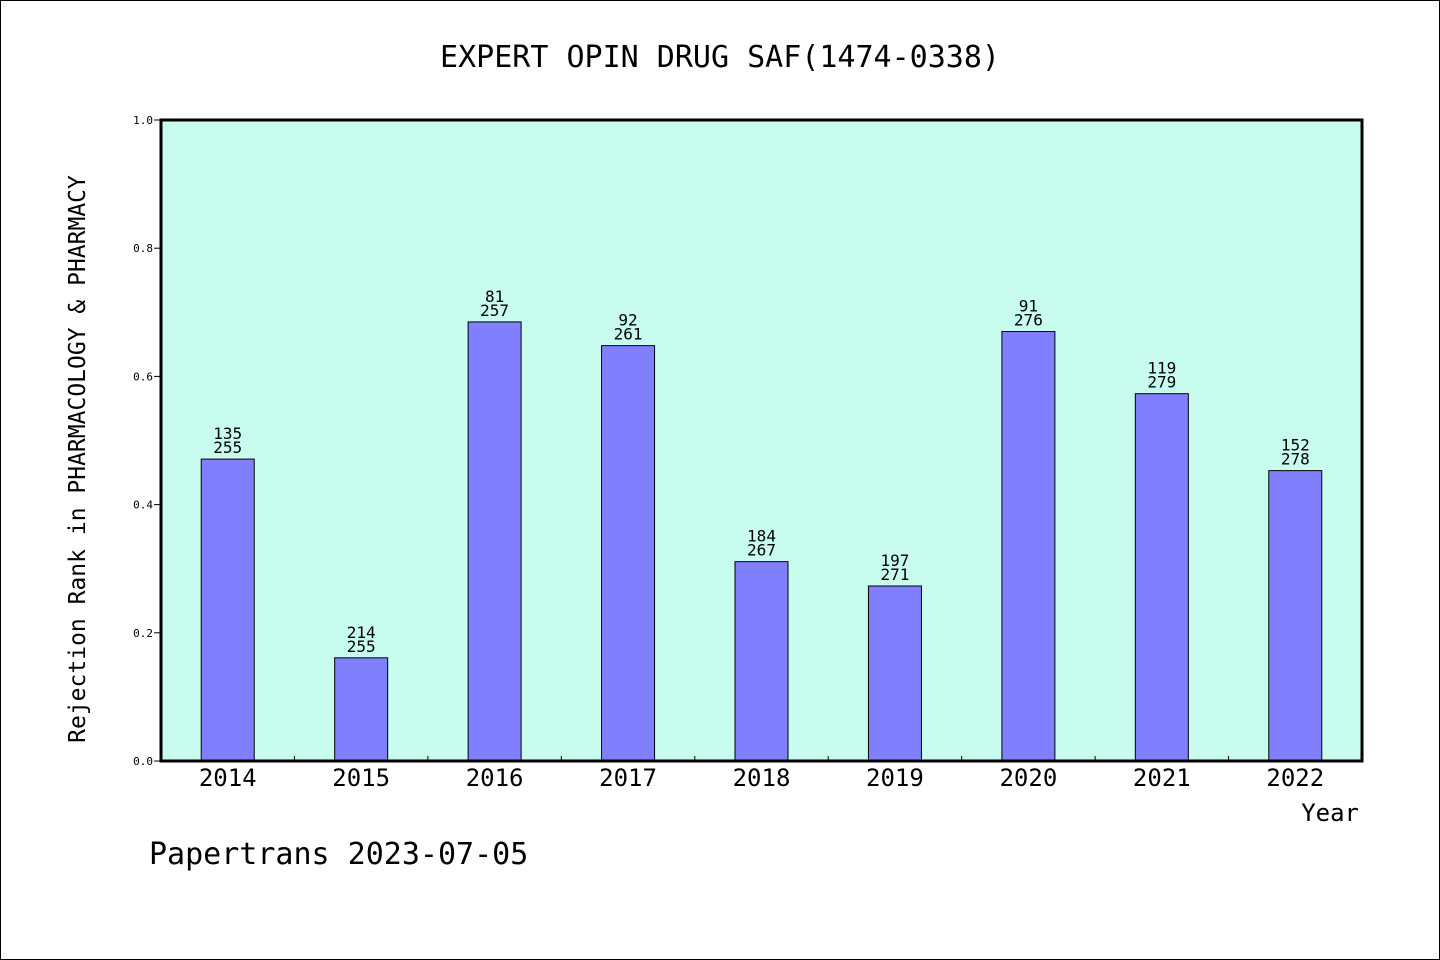 The width and height of the screenshot is (1440, 960). I want to click on x-tick-label: 2018, so click(762, 778).